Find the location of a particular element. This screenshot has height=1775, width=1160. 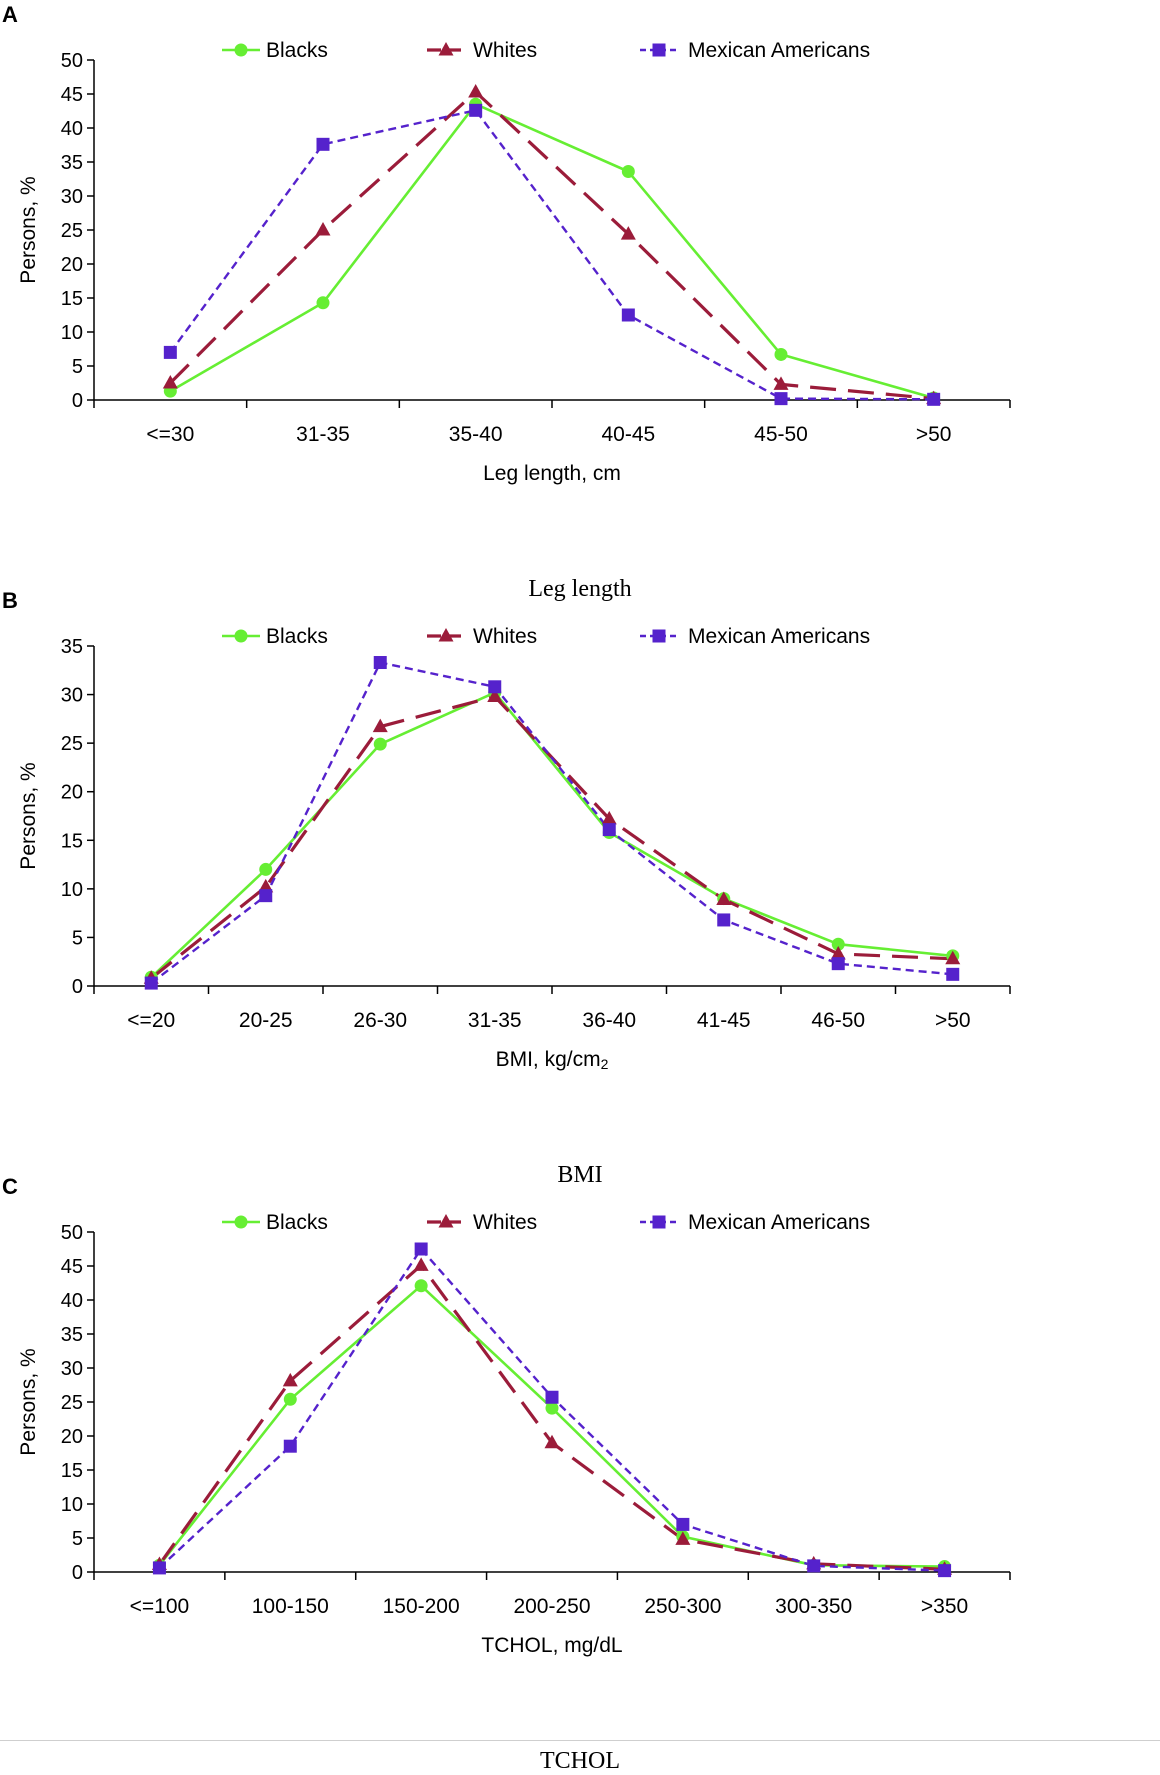

figure-caption: BMI is located at coordinates (580, 1175).